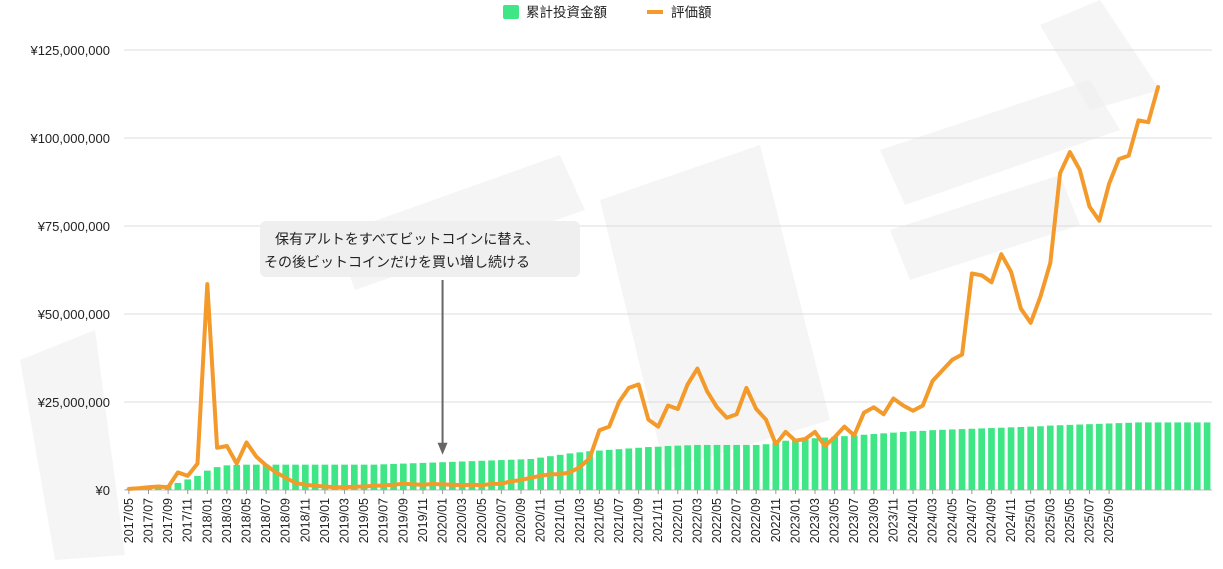 Image resolution: width=1223 pixels, height=569 pixels. I want to click on x-tick-label: 2025/05, so click(1070, 520).